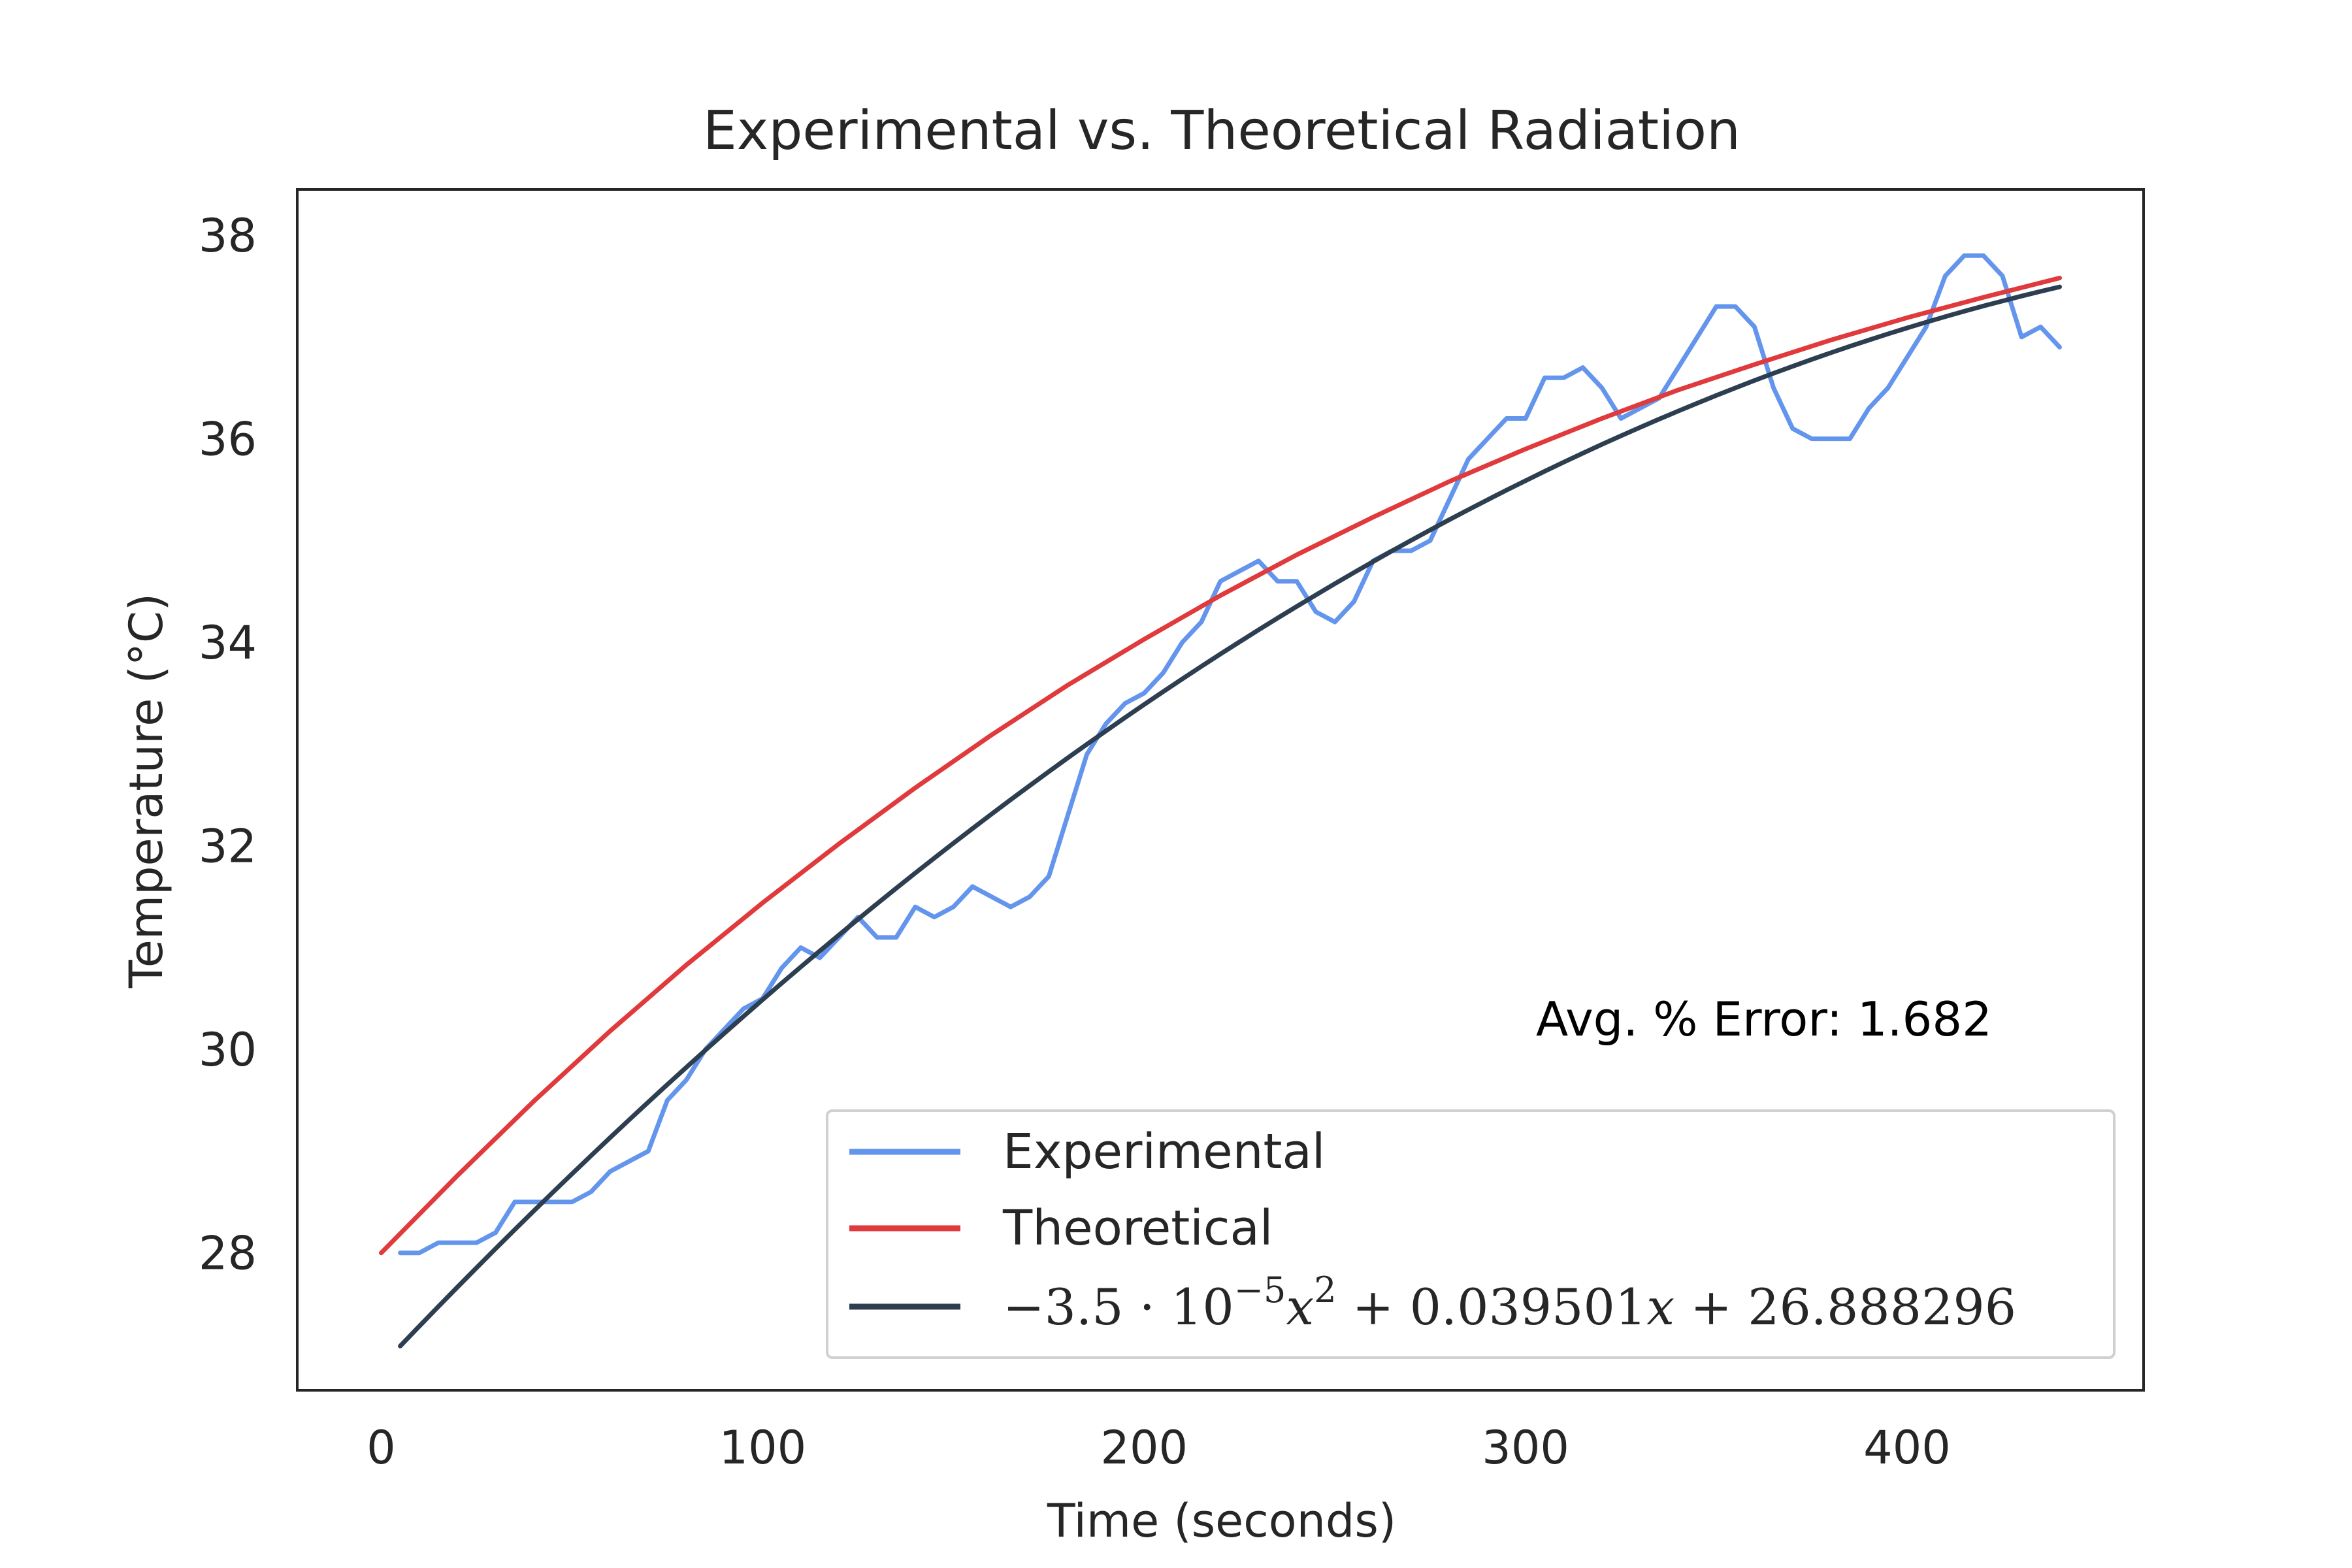 Image resolution: width=2352 pixels, height=1568 pixels. I want to click on y-tick-label: 32, so click(228, 847).